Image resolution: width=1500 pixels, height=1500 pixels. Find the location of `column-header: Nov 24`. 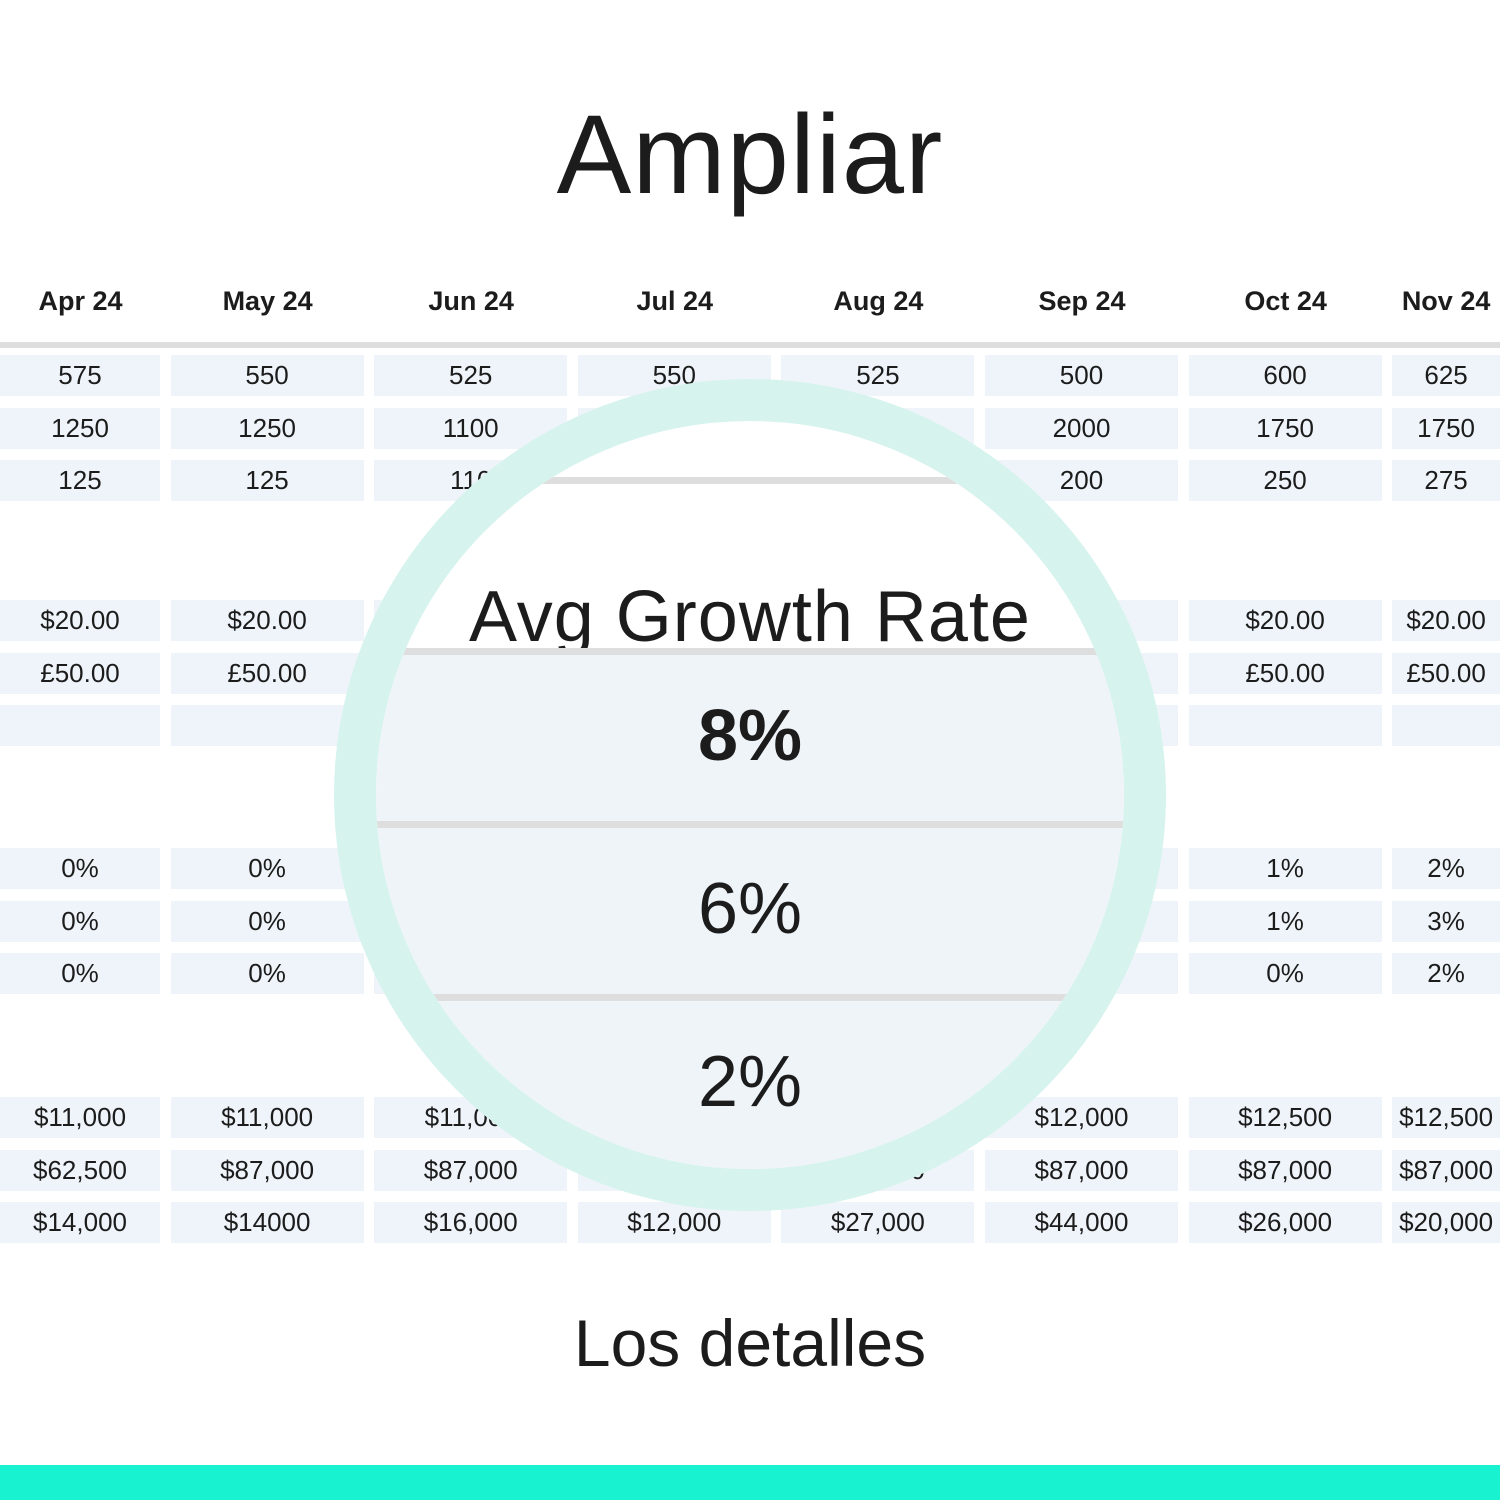

column-header: Nov 24 is located at coordinates (1446, 301).